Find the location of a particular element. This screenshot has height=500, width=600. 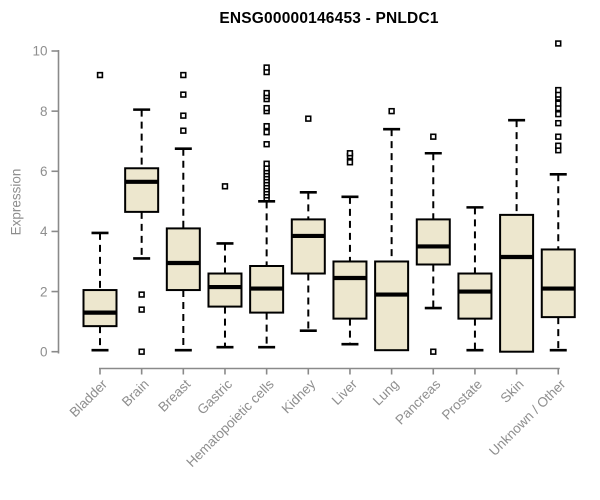

y-tick-label: 2 is located at coordinates (44, 291).